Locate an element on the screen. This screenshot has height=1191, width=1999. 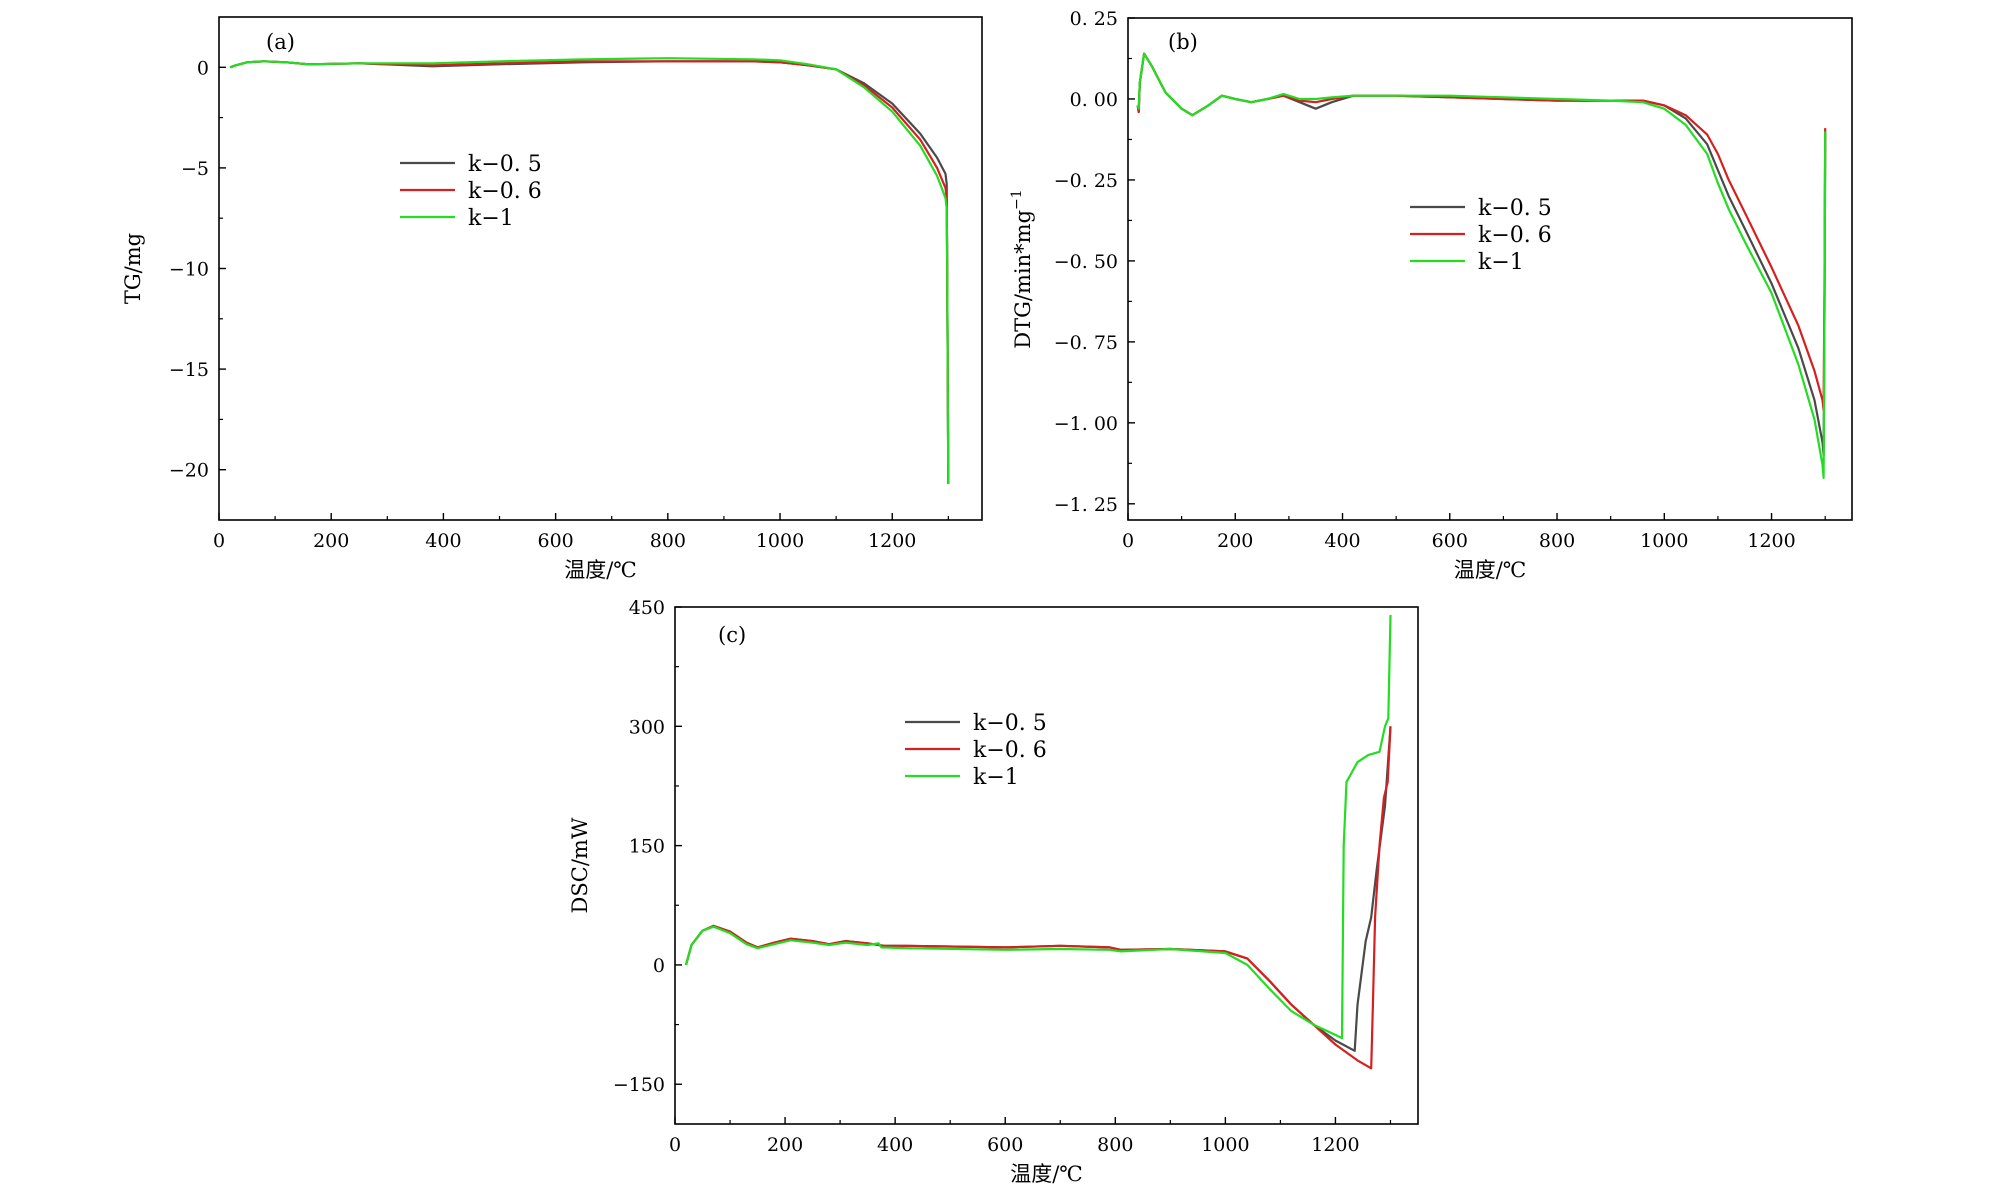
y-tick-label: −150 is located at coordinates (639, 1085).